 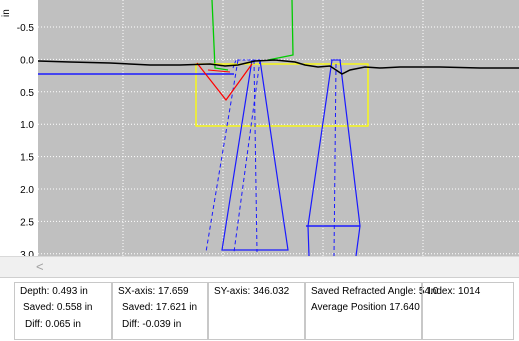 What do you see at coordinates (54, 291) in the screenshot?
I see `depth-value: Depth: 0.493 in` at bounding box center [54, 291].